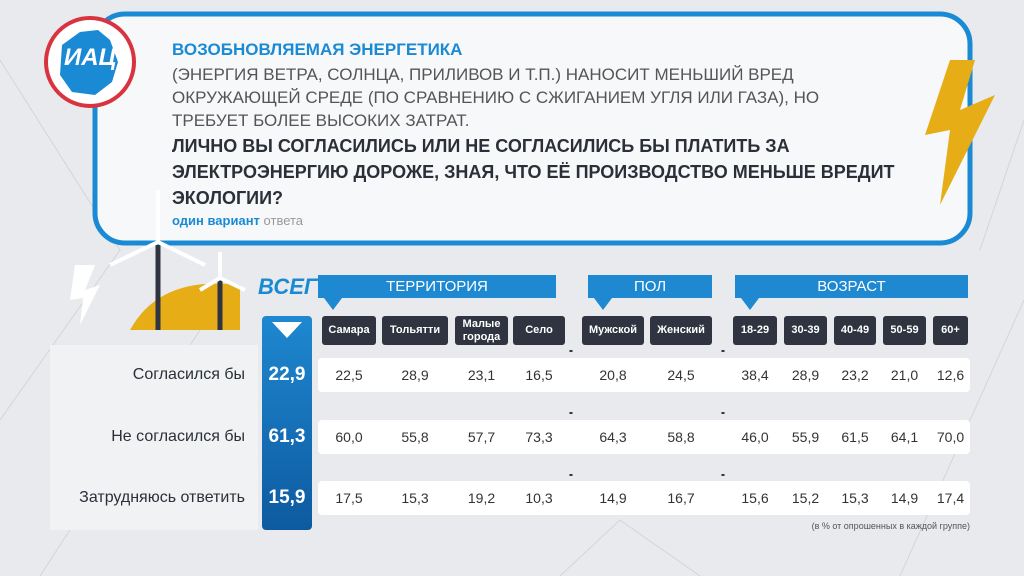 This screenshot has height=576, width=1024. What do you see at coordinates (755, 330) in the screenshot?
I see `column-header: 18-29` at bounding box center [755, 330].